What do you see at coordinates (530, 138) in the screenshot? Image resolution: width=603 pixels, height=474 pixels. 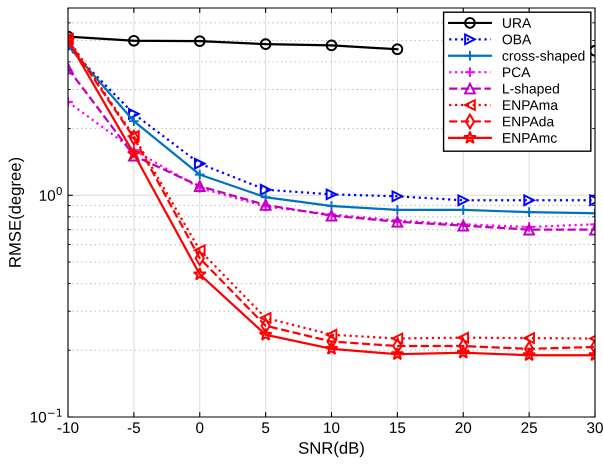 I see `legend-label: ENPAmc` at bounding box center [530, 138].